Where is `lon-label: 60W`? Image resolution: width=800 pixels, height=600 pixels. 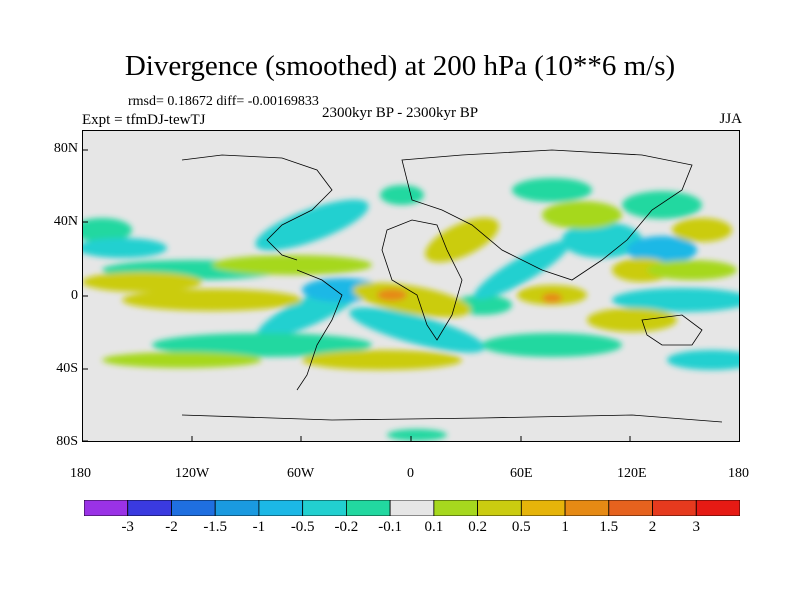 lon-label: 60W is located at coordinates (301, 473).